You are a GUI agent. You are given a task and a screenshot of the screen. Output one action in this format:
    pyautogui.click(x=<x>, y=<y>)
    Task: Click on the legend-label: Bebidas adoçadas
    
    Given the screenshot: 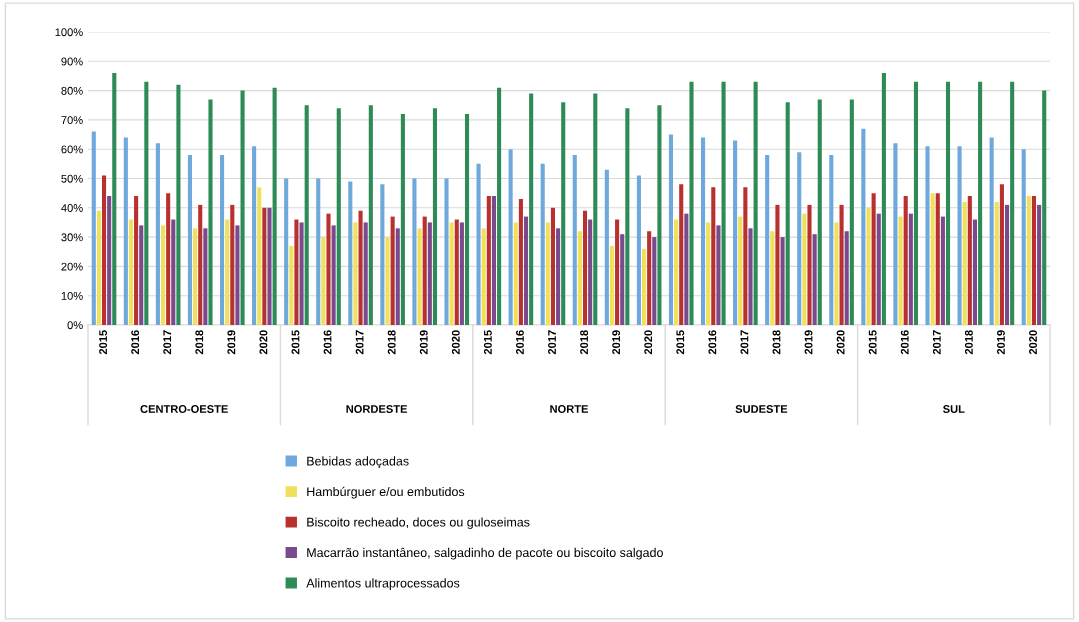 What is the action you would take?
    pyautogui.click(x=358, y=462)
    